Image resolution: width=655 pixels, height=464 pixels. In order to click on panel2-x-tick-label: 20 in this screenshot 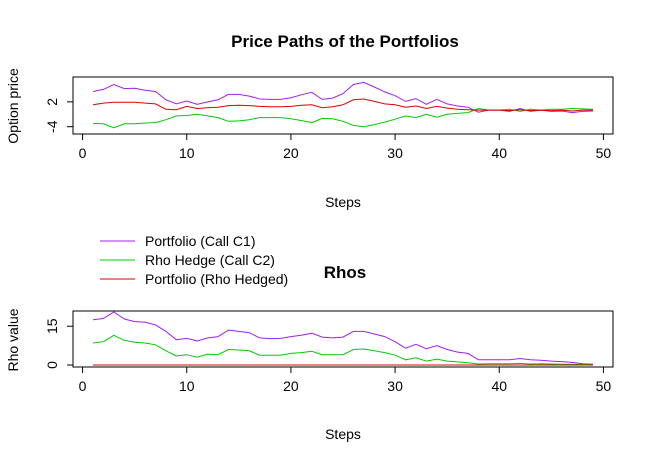, I will do `click(291, 386)`.